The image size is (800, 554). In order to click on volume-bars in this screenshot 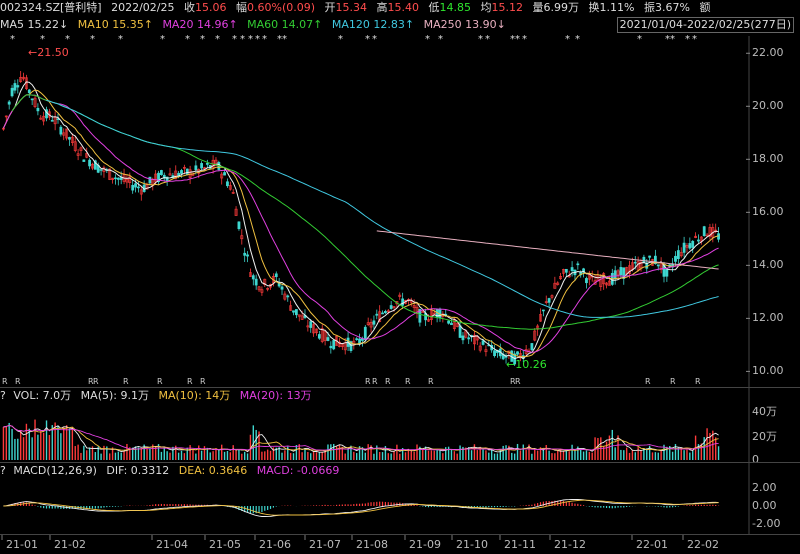, I will do `click(361, 439)`.